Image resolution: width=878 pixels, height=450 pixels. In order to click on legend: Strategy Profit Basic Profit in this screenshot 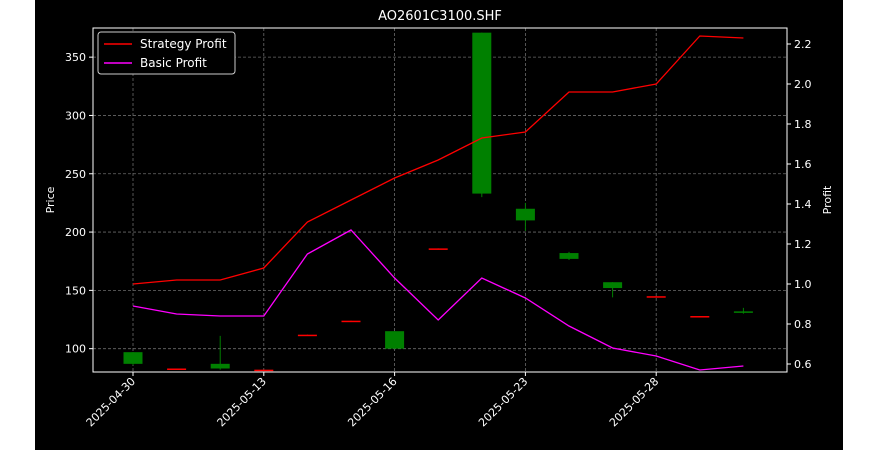, I will do `click(166, 53)`.